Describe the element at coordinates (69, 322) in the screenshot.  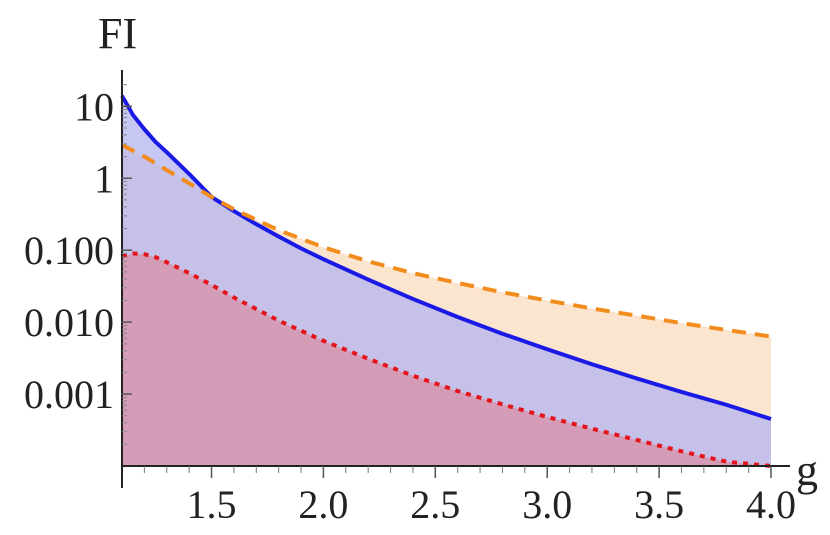
I see `y-tick-label: 0.010` at that location.